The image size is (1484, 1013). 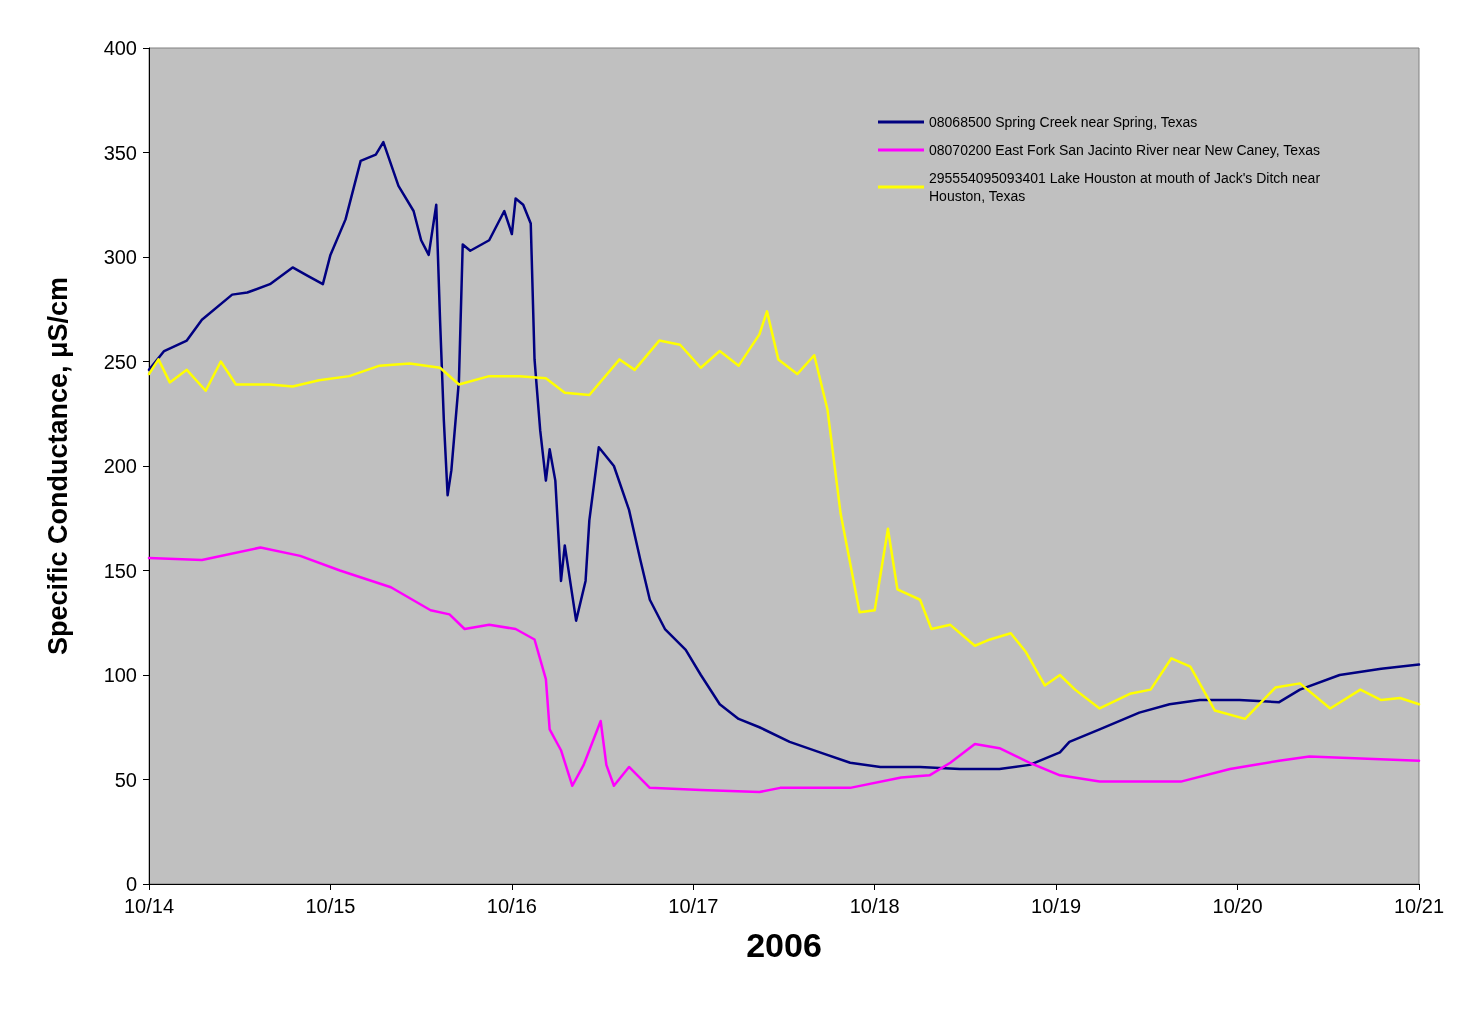 I want to click on y-tick-label: 200, so click(x=120, y=466).